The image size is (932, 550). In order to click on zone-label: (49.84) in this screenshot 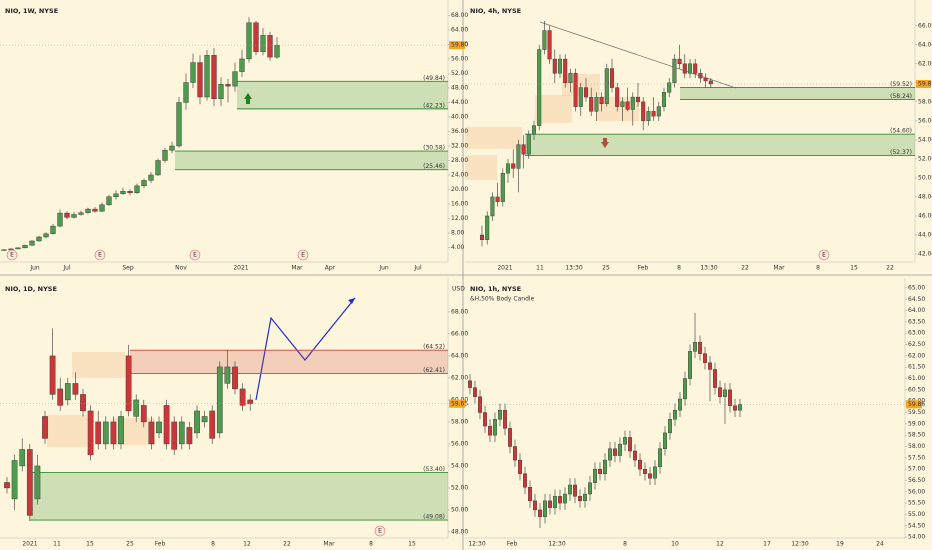, I will do `click(434, 78)`.